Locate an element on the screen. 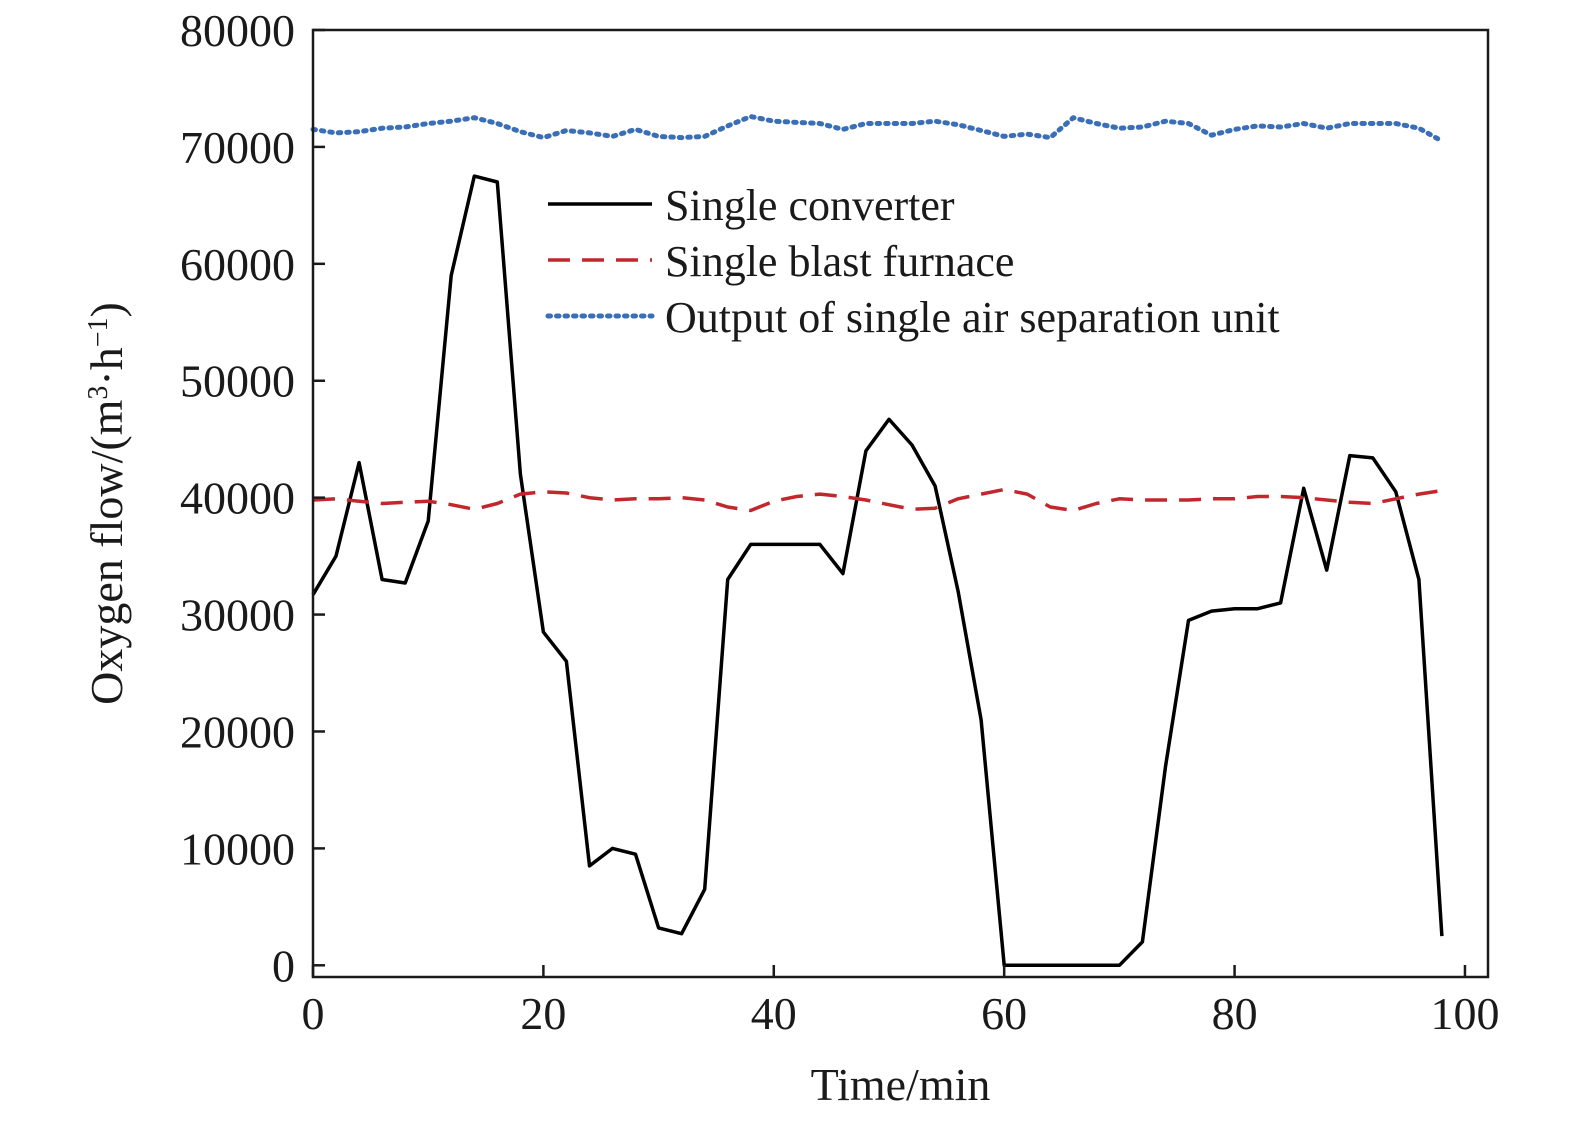 The height and width of the screenshot is (1128, 1575). y-tick-label: 40000 is located at coordinates (237, 498).